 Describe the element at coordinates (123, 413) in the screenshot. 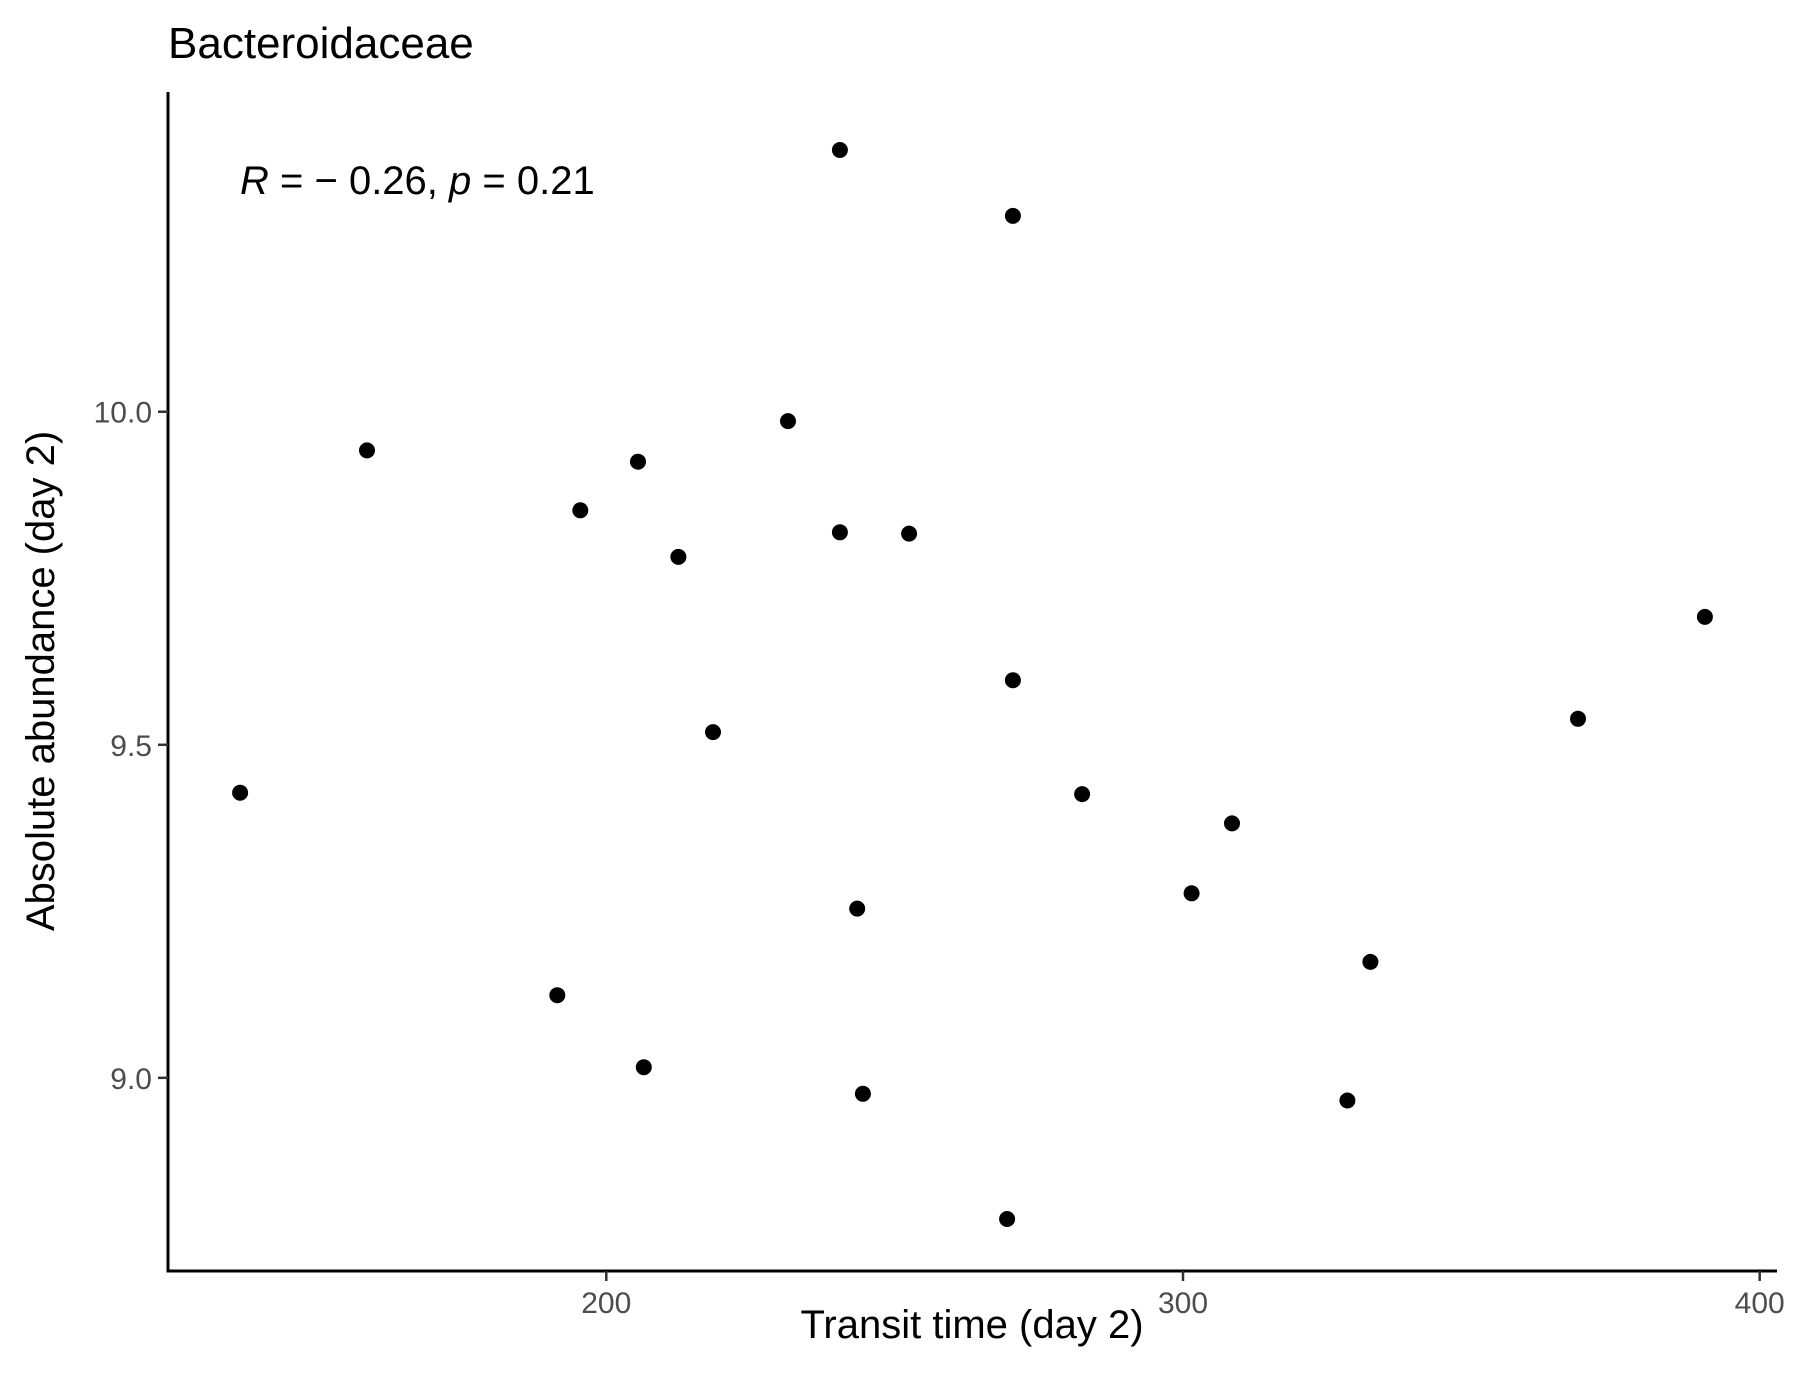

I see `y-tick-label-10: 10.0` at that location.